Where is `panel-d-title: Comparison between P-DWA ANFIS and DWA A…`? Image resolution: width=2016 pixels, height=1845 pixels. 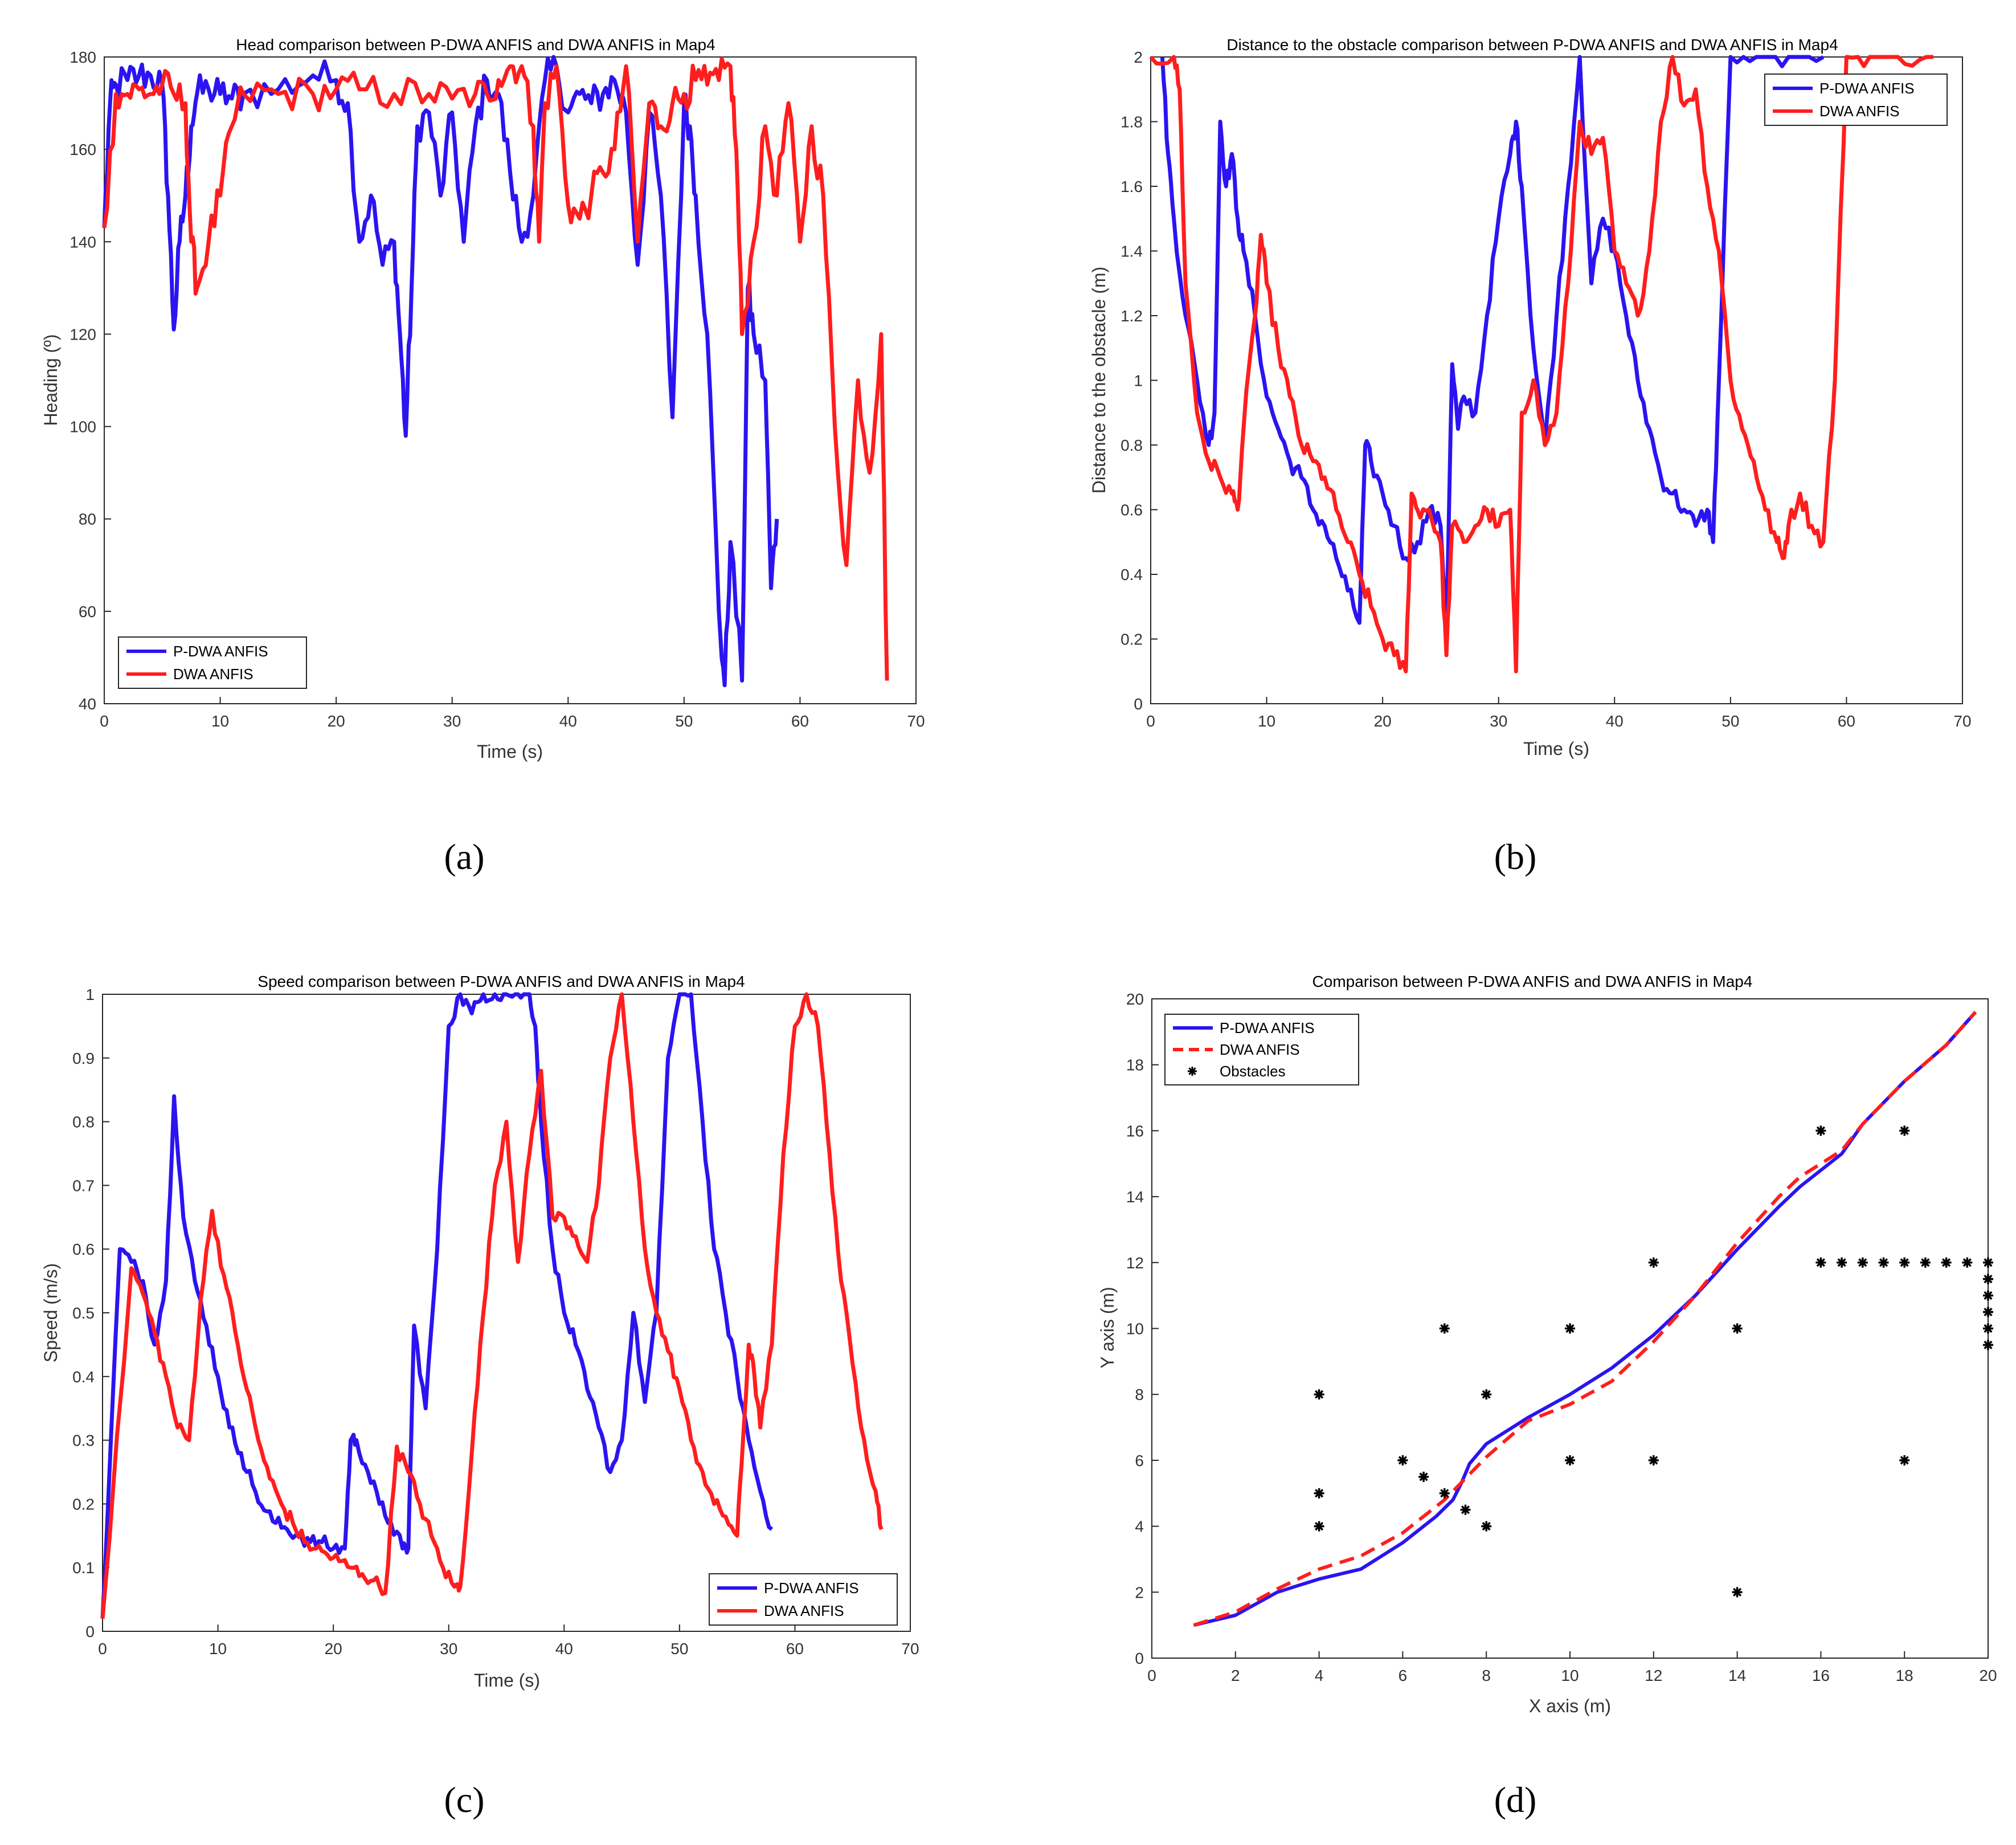 panel-d-title: Comparison between P-DWA ANFIS and DWA A… is located at coordinates (1533, 981).